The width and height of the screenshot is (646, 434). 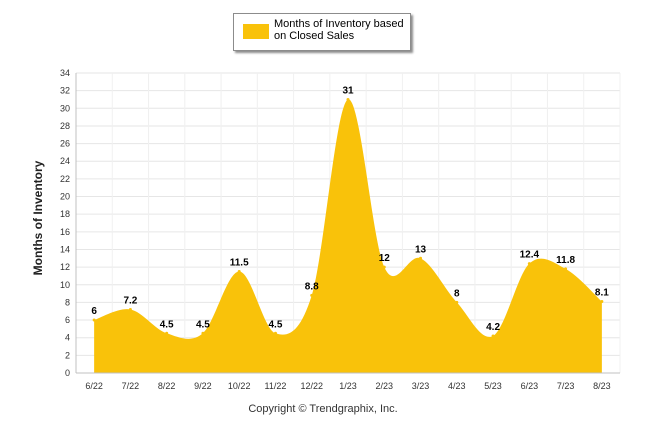 I want to click on data-label: 6, so click(x=94, y=311).